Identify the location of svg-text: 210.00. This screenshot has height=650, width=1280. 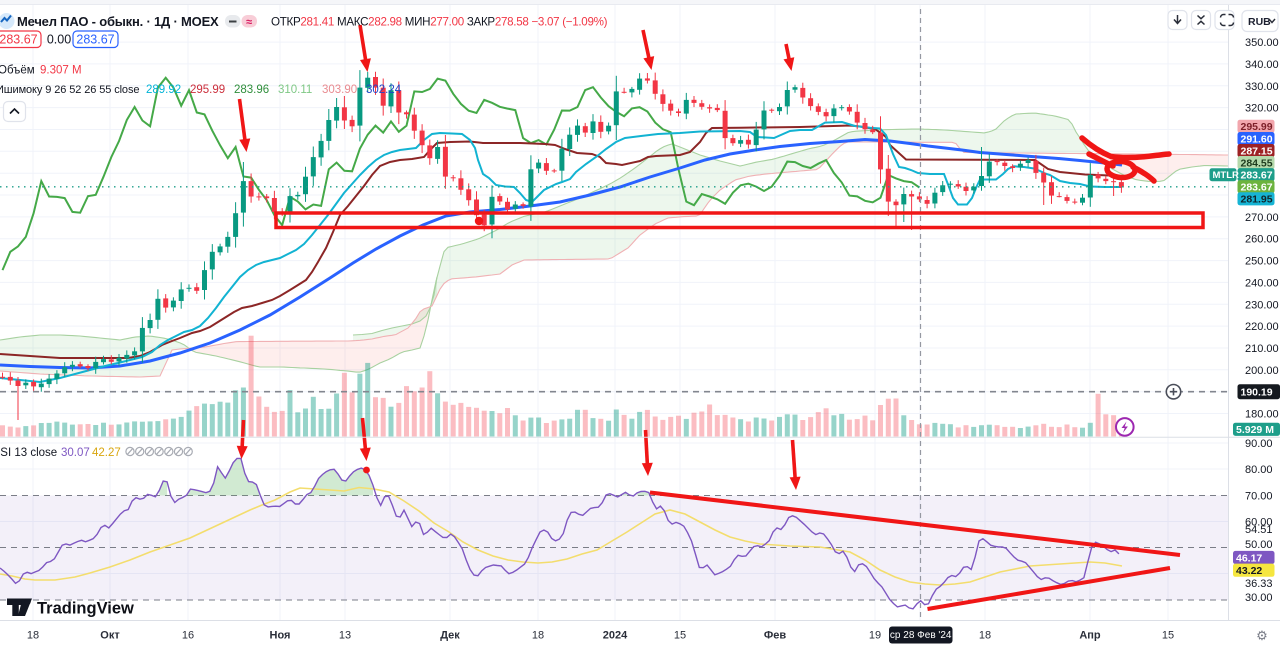
(1262, 349).